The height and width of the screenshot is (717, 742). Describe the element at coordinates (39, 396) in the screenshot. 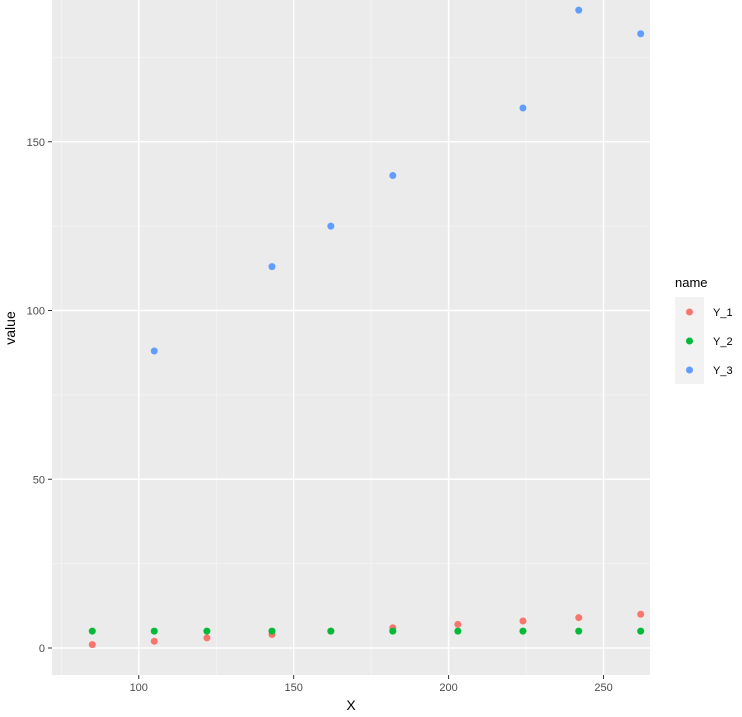

I see `y-axis-ticks: 0 50 100 150` at that location.